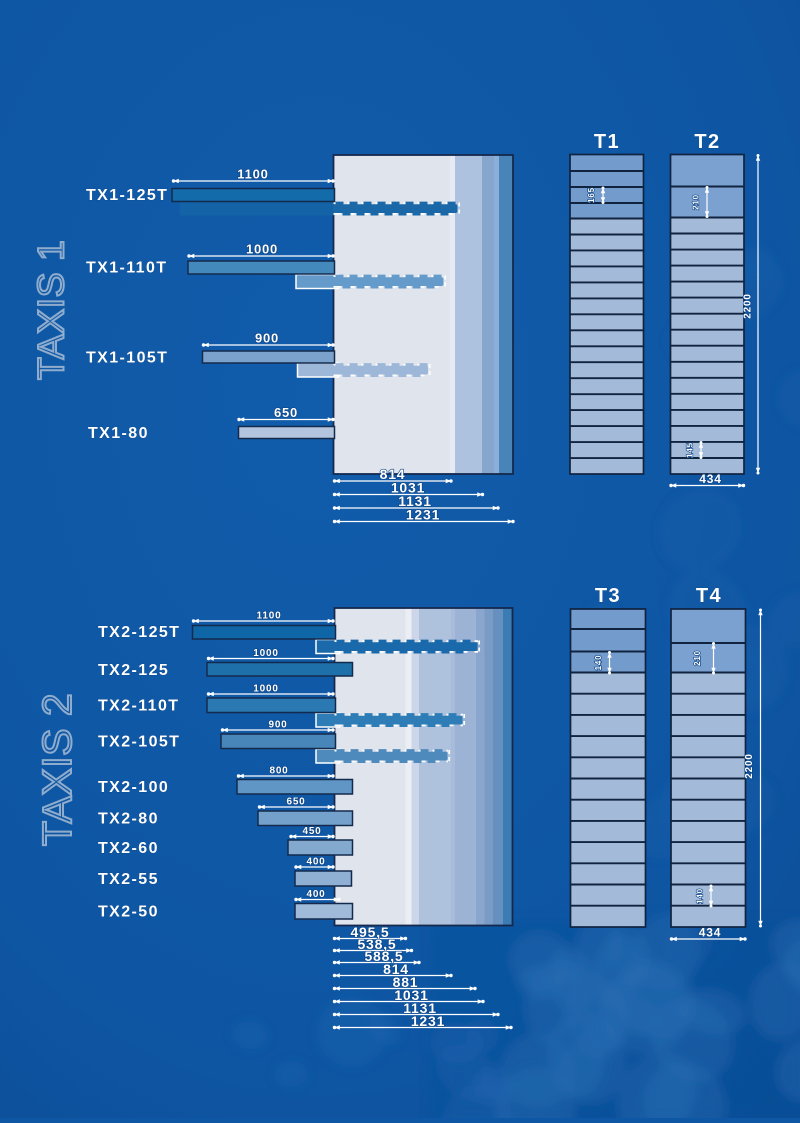 Image resolution: width=800 pixels, height=1123 pixels. I want to click on svg-text: TAXIS 2, so click(57, 769).